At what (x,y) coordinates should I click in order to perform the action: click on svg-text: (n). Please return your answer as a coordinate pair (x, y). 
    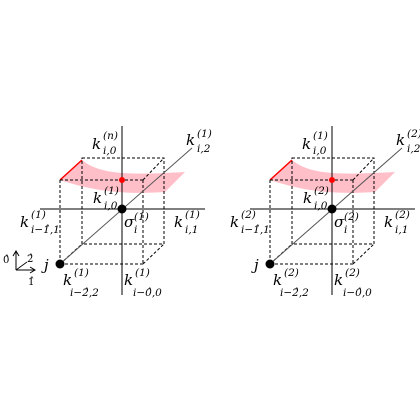
    Looking at the image, I should click on (110, 136).